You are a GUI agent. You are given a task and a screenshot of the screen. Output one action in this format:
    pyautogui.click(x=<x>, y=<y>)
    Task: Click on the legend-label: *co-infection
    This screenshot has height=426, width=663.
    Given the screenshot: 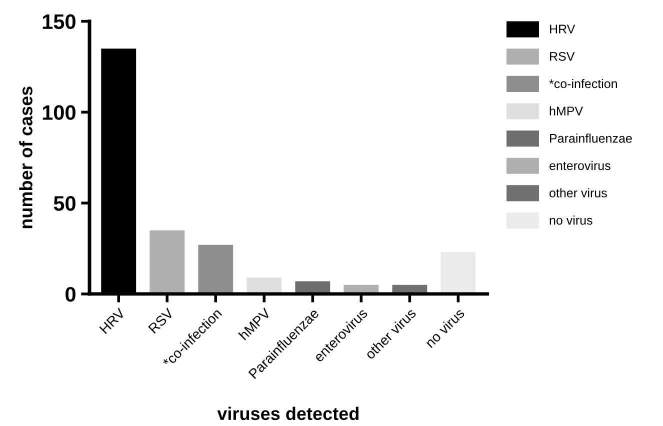 What is the action you would take?
    pyautogui.click(x=583, y=83)
    